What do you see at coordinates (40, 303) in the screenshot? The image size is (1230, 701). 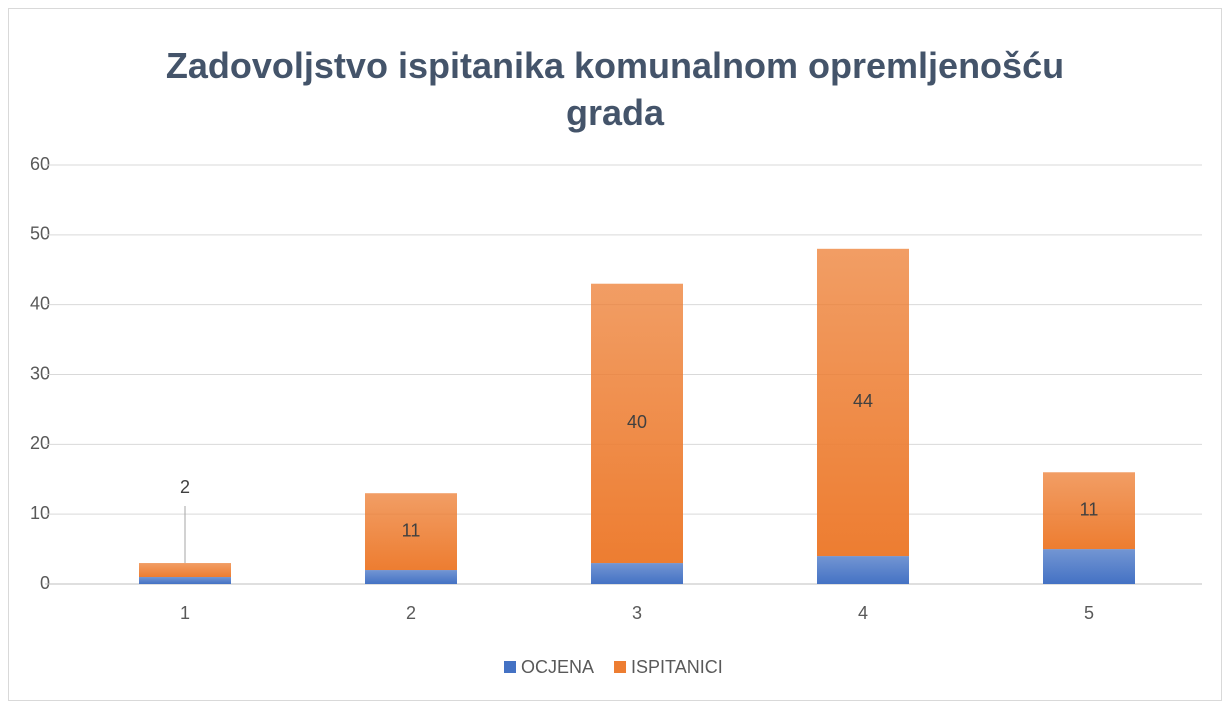 I see `y-tick-label: 40` at bounding box center [40, 303].